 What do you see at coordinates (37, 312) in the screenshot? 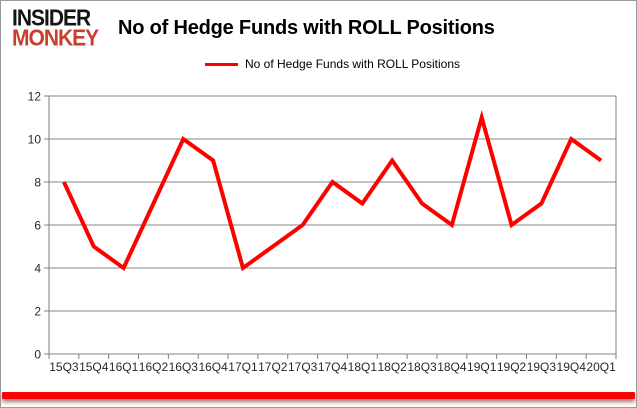
I see `y-tick-label: 2` at bounding box center [37, 312].